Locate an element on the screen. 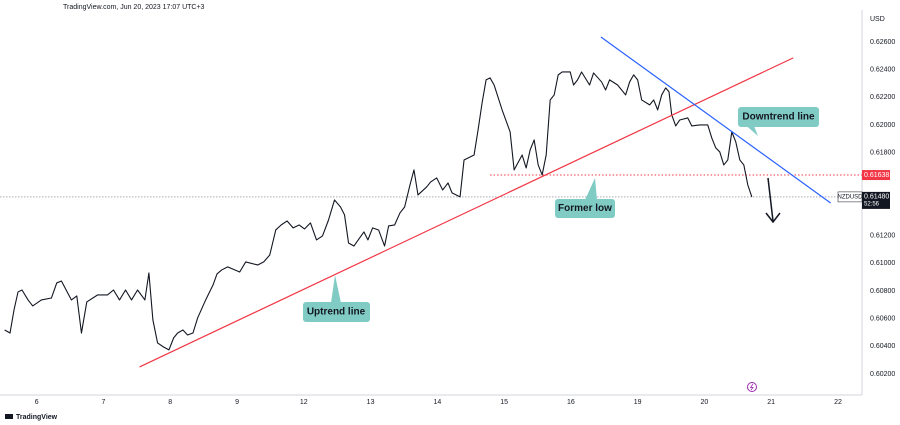 Image resolution: width=900 pixels, height=425 pixels. y-tick-label: 0.62000 is located at coordinates (882, 125).